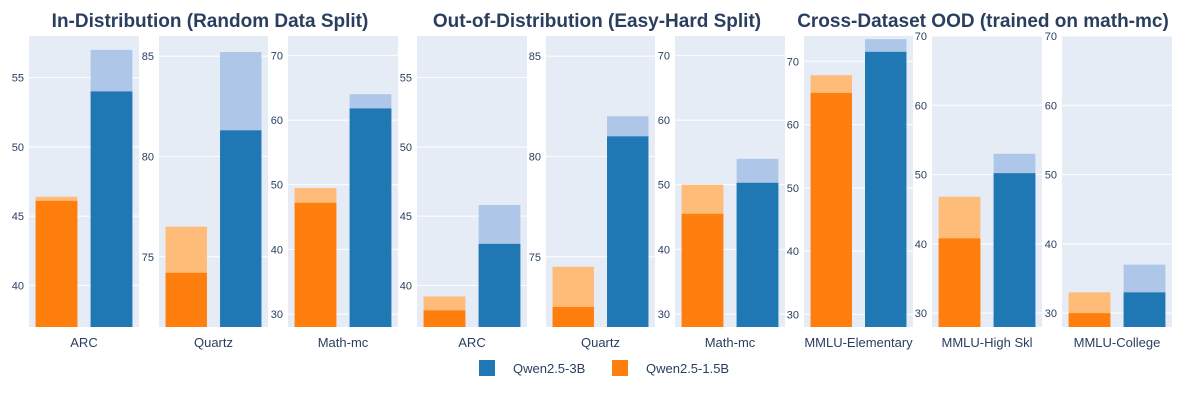 The image size is (1196, 408). I want to click on legend-label-qwen2.5-1.5b: Qwen2.5-1.5B, so click(687, 368).